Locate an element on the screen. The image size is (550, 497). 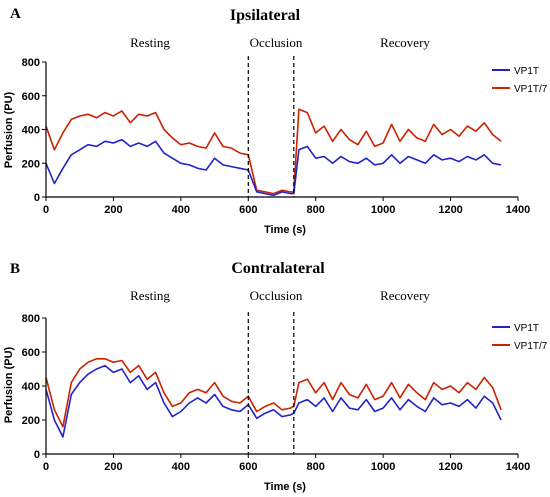
chart-title: Contralateral is located at coordinates (278, 268).